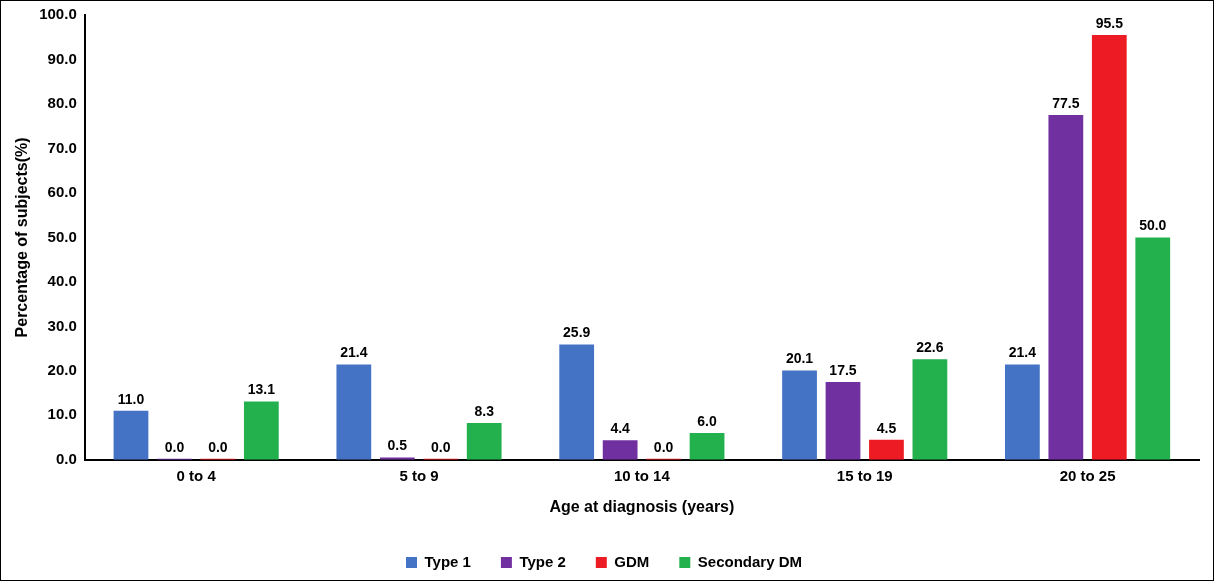 The height and width of the screenshot is (581, 1214). I want to click on x-tick-label: 0 to 4, so click(196, 475).